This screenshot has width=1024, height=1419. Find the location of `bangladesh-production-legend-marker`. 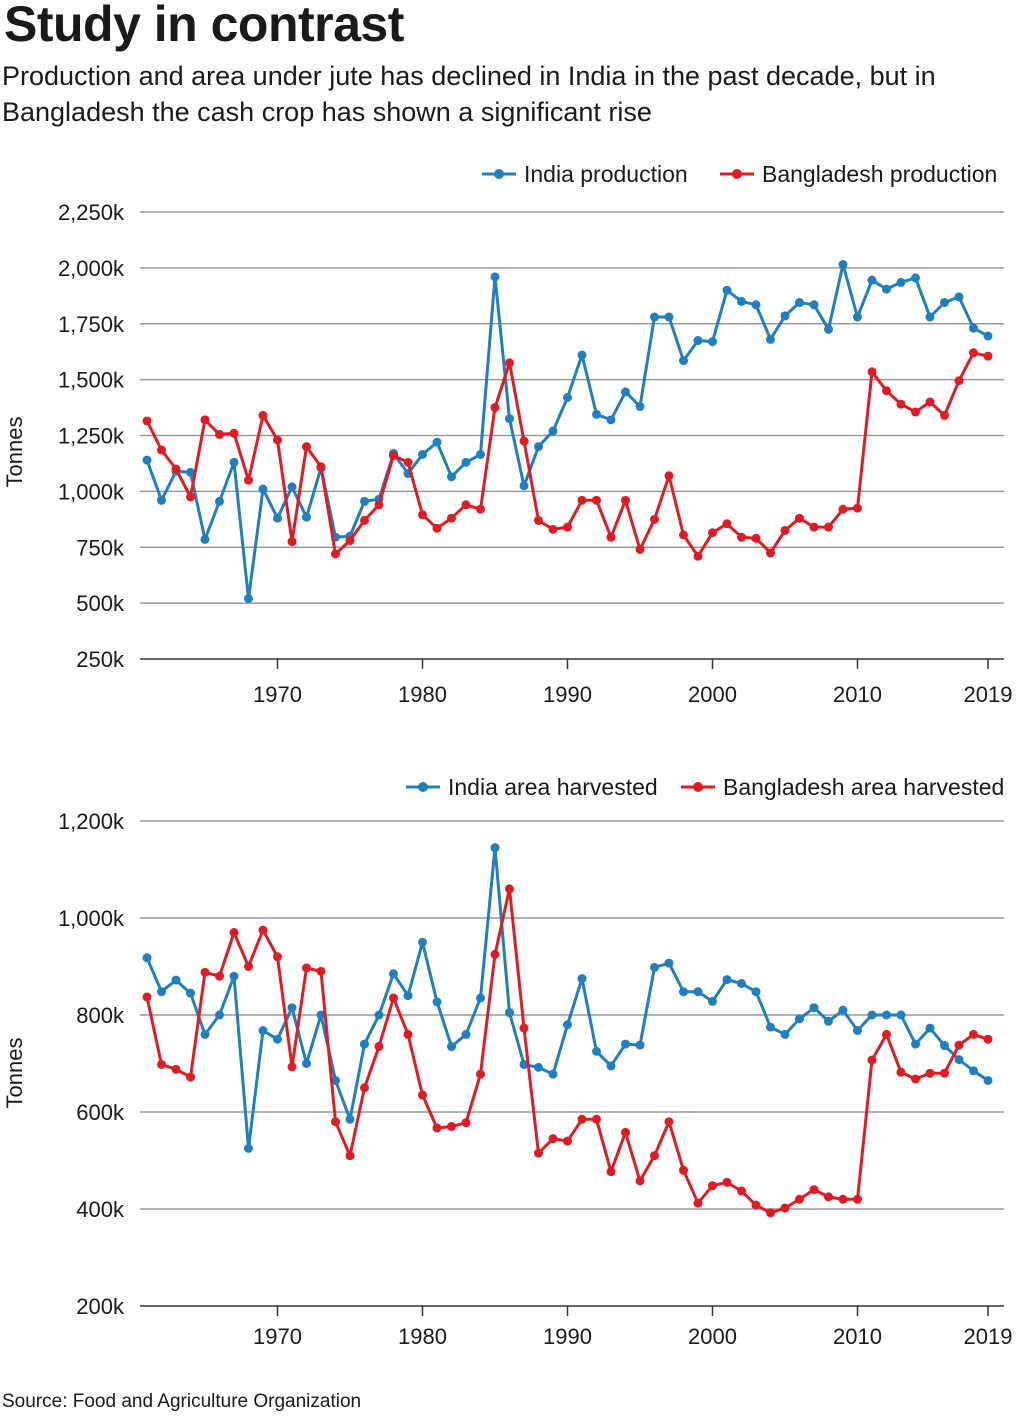

bangladesh-production-legend-marker is located at coordinates (737, 174).